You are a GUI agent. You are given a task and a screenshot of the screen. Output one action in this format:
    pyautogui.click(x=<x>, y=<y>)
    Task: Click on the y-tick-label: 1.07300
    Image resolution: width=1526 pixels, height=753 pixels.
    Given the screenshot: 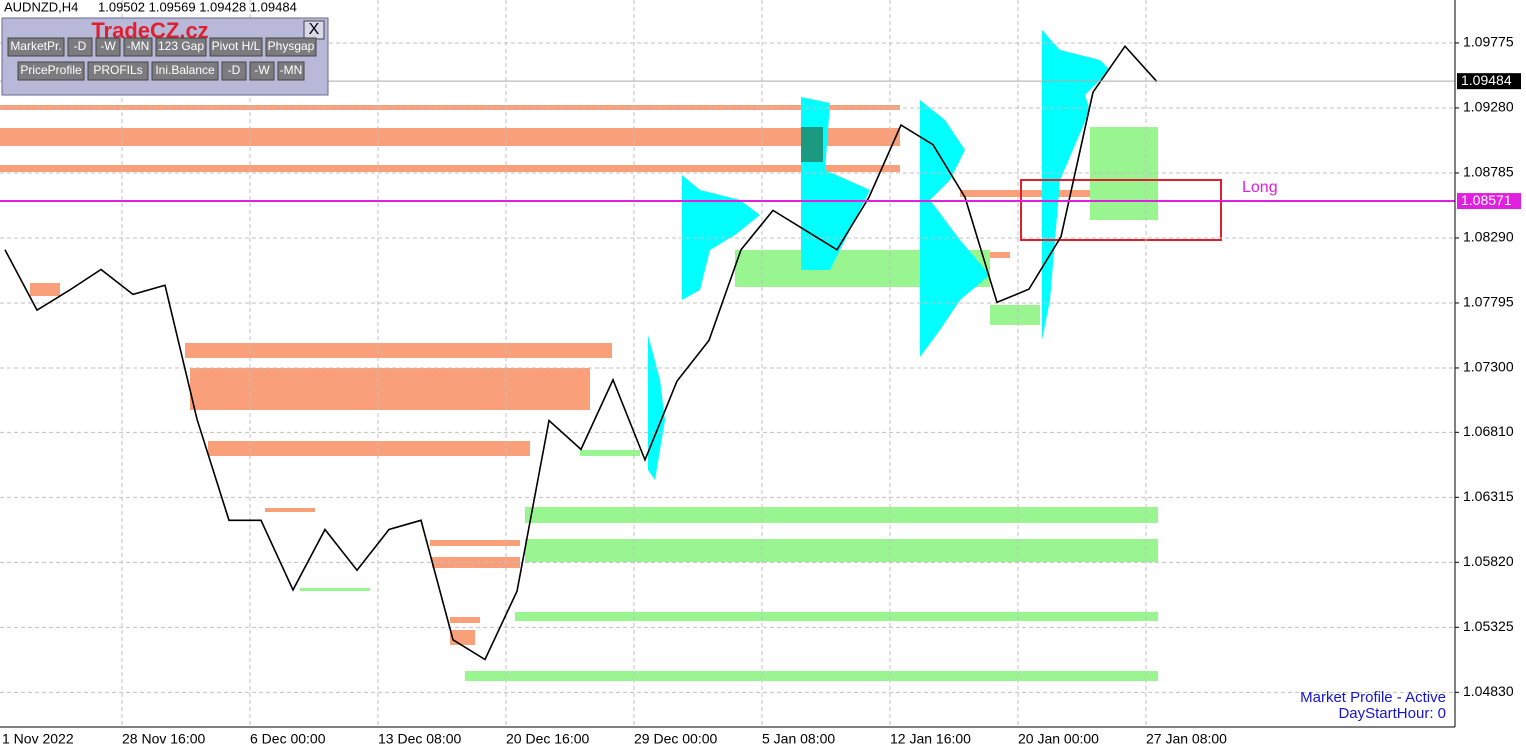 What is the action you would take?
    pyautogui.click(x=1488, y=367)
    